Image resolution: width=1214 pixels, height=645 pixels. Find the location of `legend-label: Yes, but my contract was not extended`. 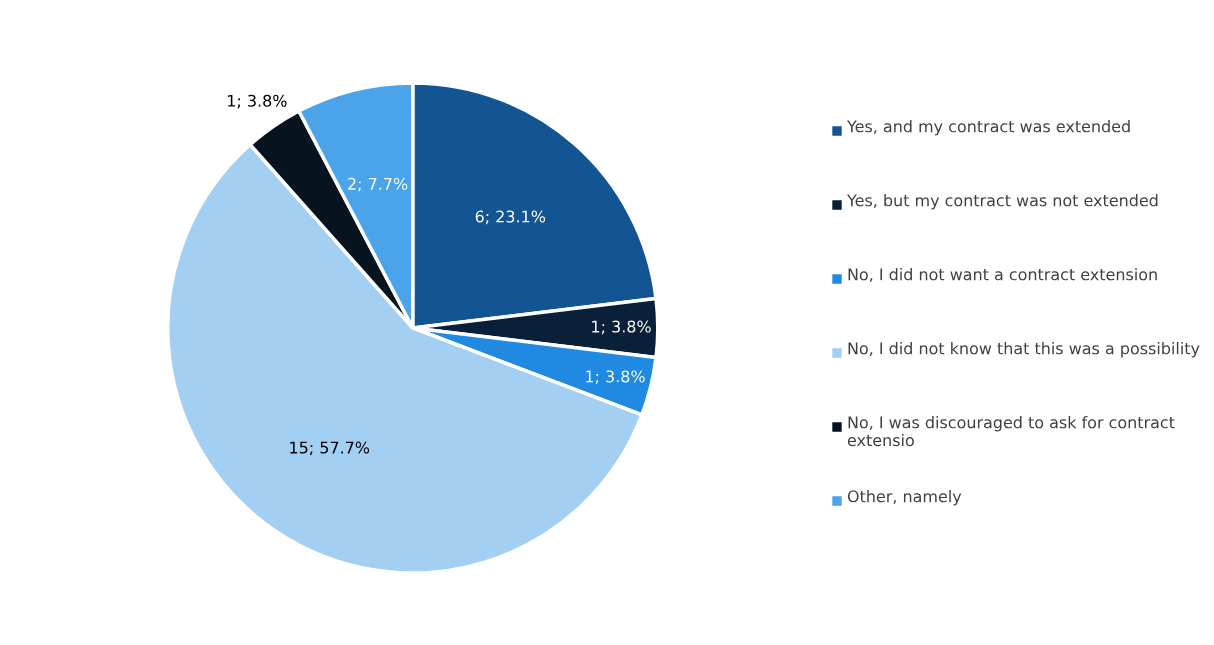

legend-label: Yes, but my contract was not extended is located at coordinates (1002, 202).